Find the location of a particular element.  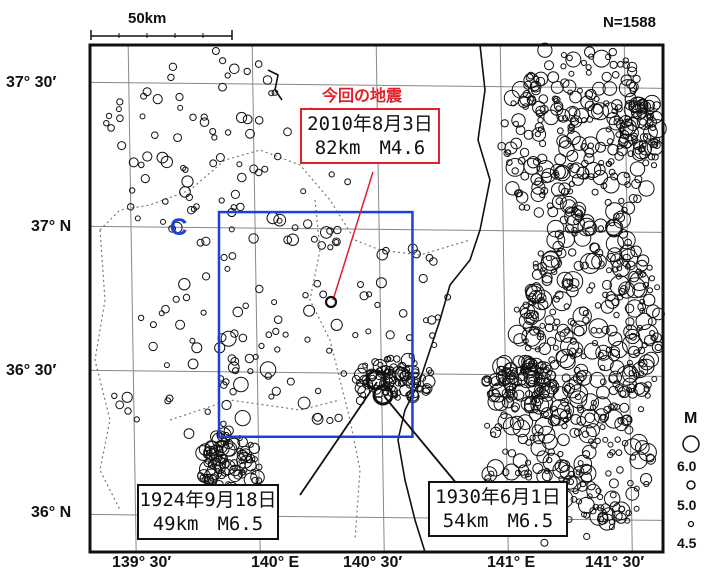

legend-label-5: 5.0 is located at coordinates (687, 505).